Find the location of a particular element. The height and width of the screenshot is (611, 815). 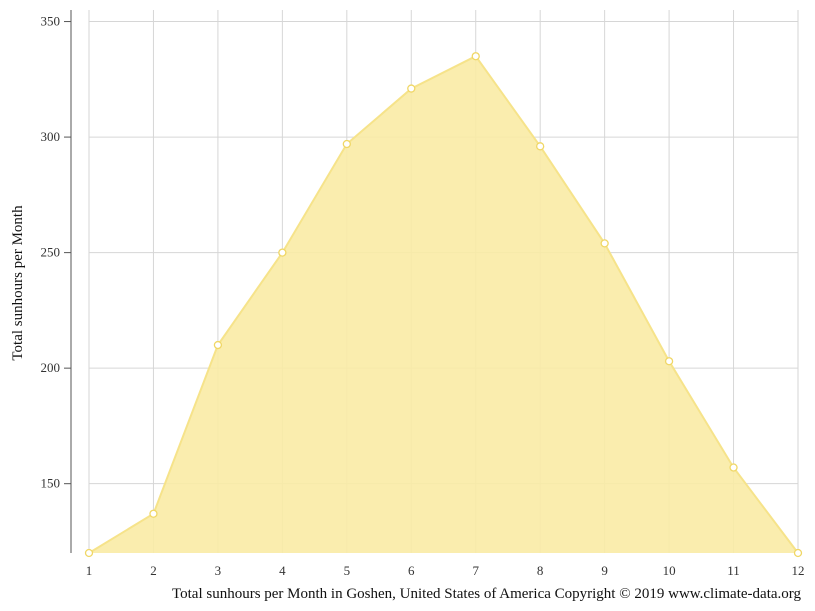

x-tick-label-1: 1 is located at coordinates (89, 570).